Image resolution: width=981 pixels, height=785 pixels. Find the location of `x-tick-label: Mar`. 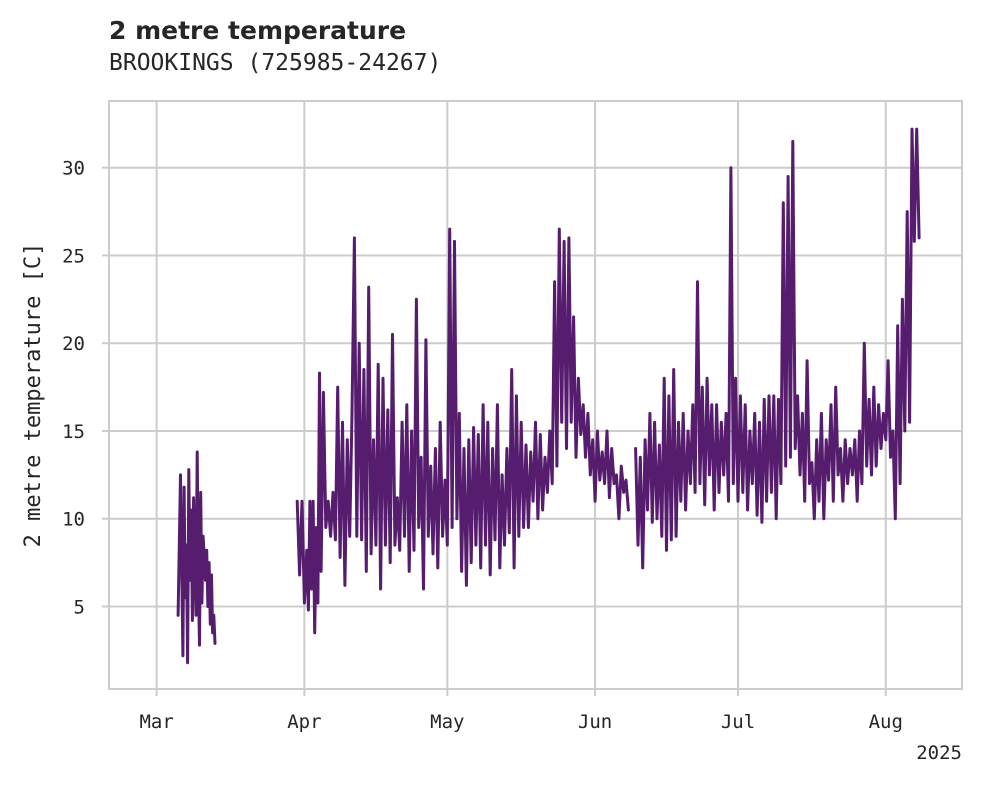

x-tick-label: Mar is located at coordinates (156, 722).